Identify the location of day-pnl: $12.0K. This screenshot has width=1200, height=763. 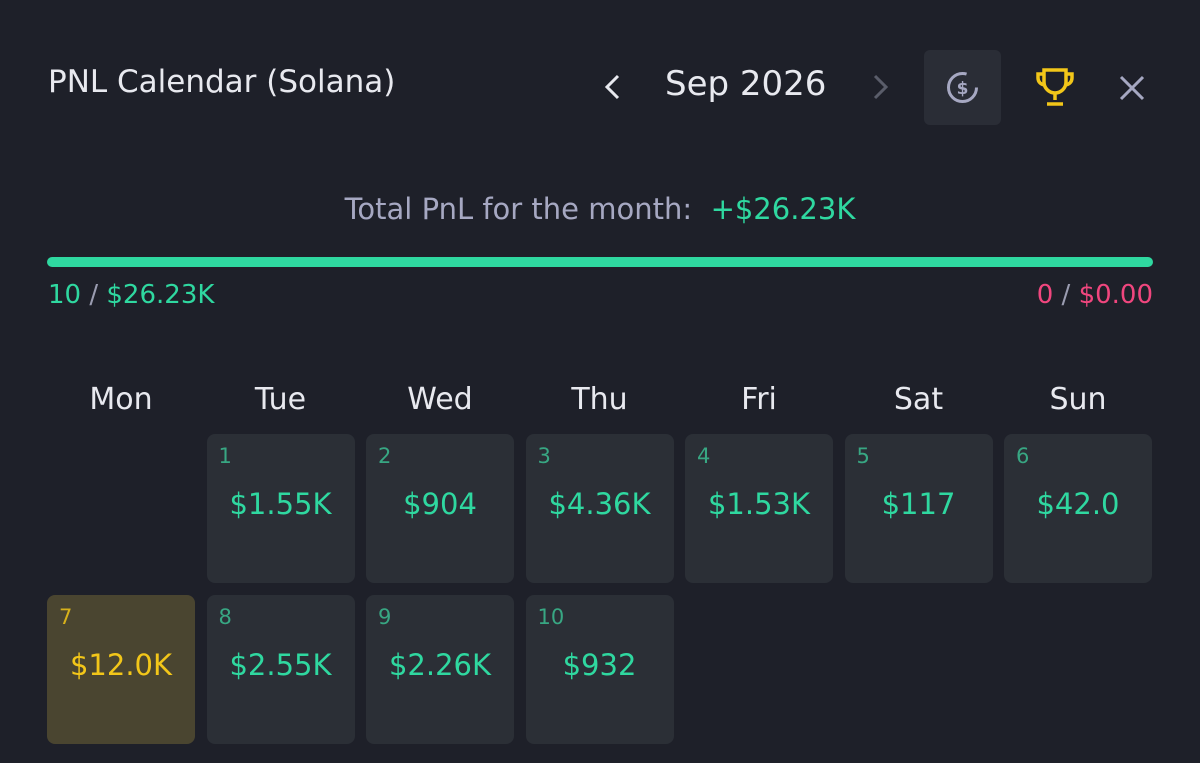
(121, 665).